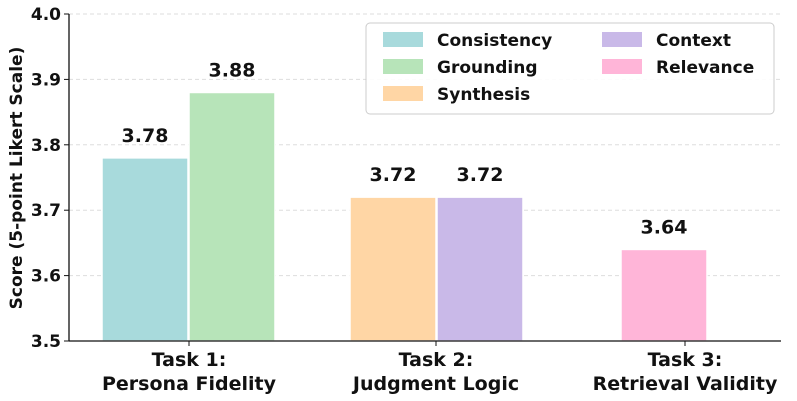 The width and height of the screenshot is (797, 401). Describe the element at coordinates (189, 360) in the screenshot. I see `x-category-label: Task 1:` at that location.